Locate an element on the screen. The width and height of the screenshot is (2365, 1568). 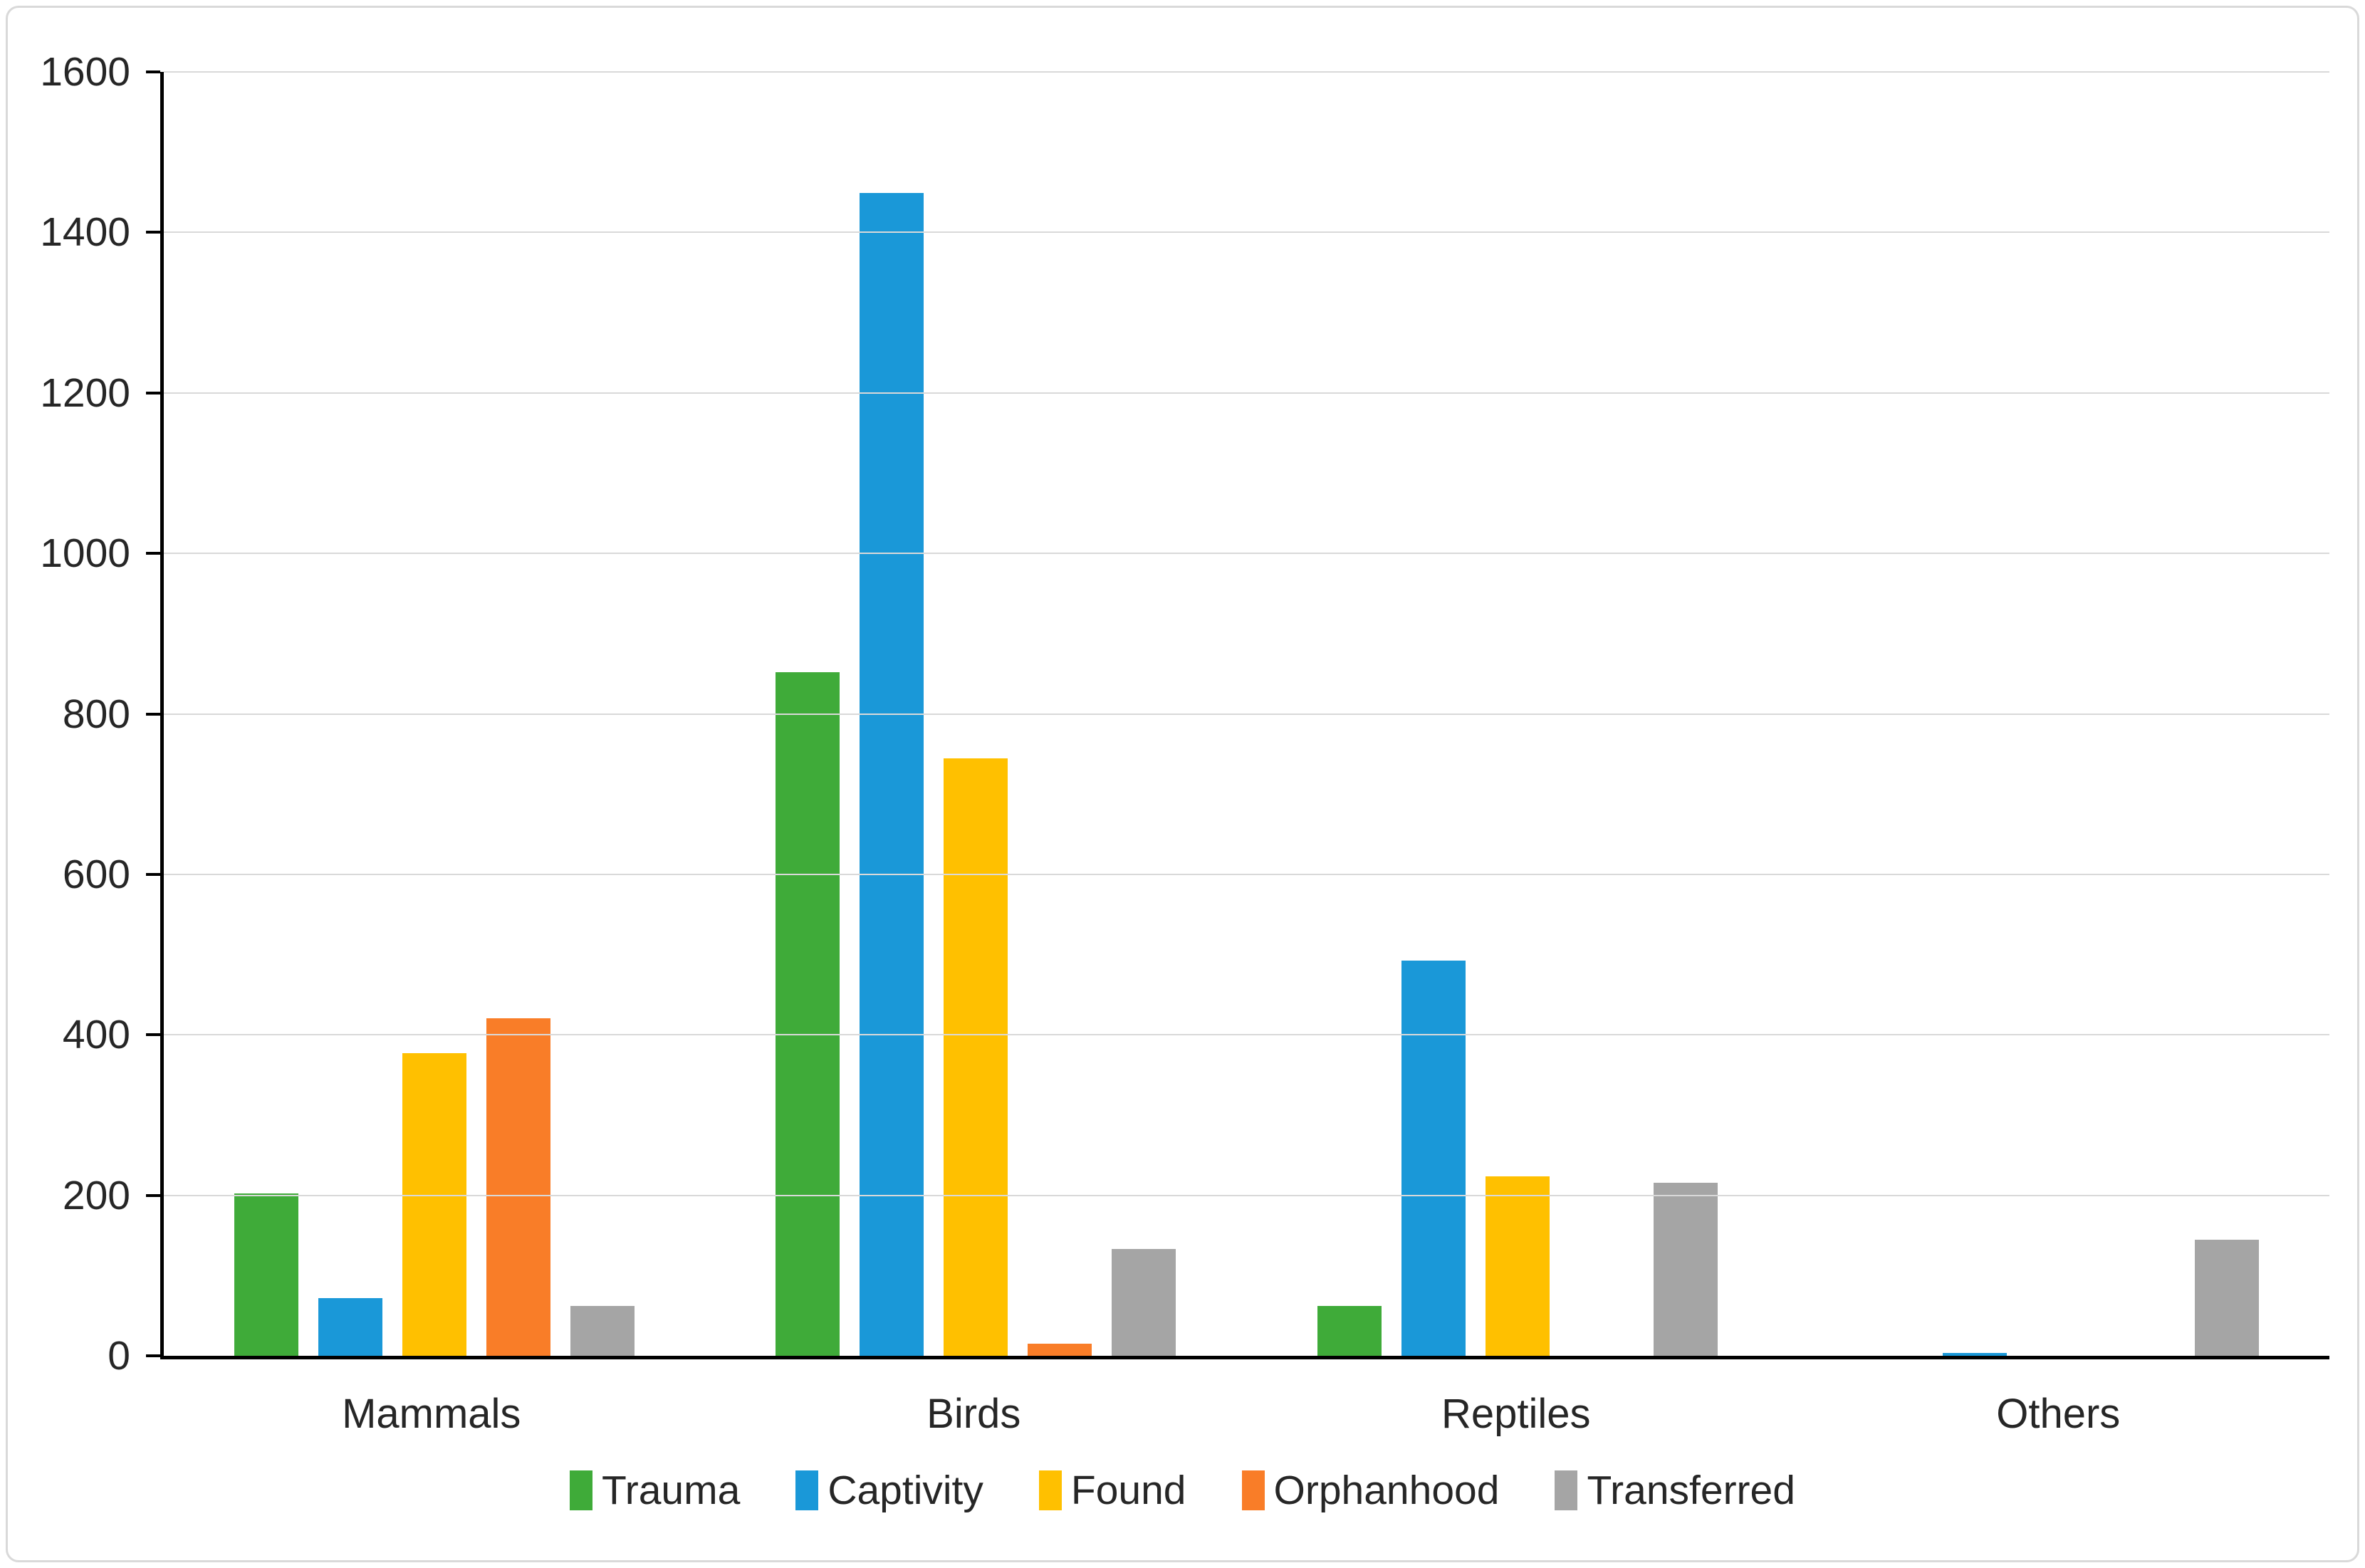
bar-orphanhood-mammals is located at coordinates (518, 1187).